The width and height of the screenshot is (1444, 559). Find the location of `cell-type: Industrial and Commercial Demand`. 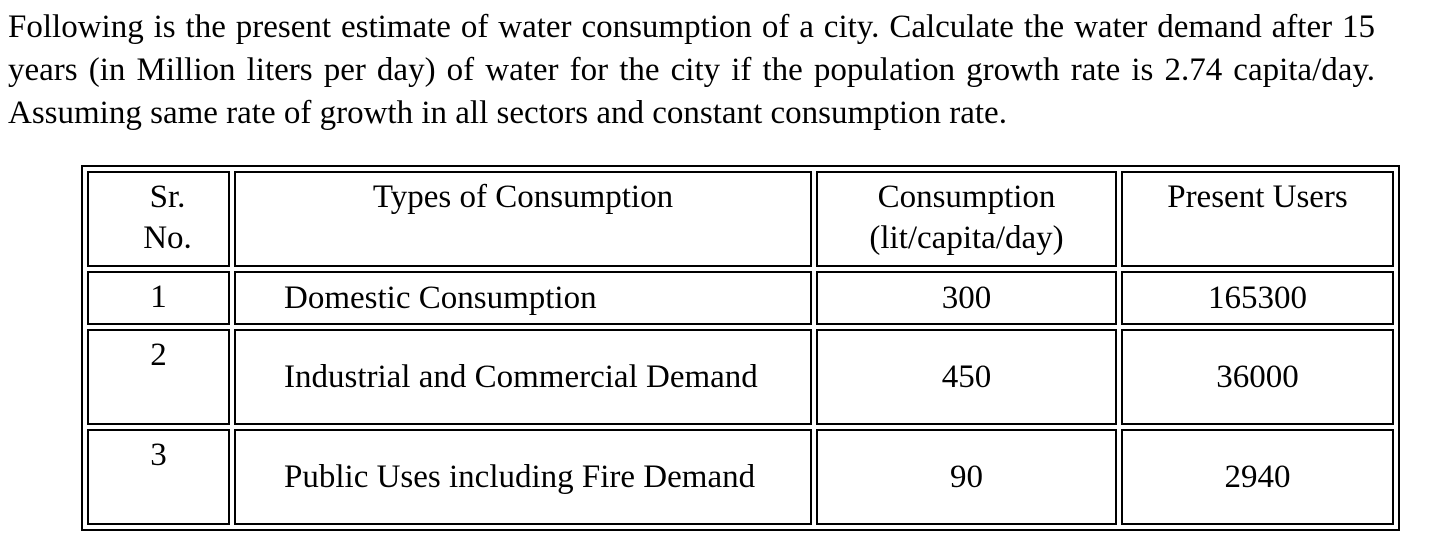

cell-type: Industrial and Commercial Demand is located at coordinates (523, 377).